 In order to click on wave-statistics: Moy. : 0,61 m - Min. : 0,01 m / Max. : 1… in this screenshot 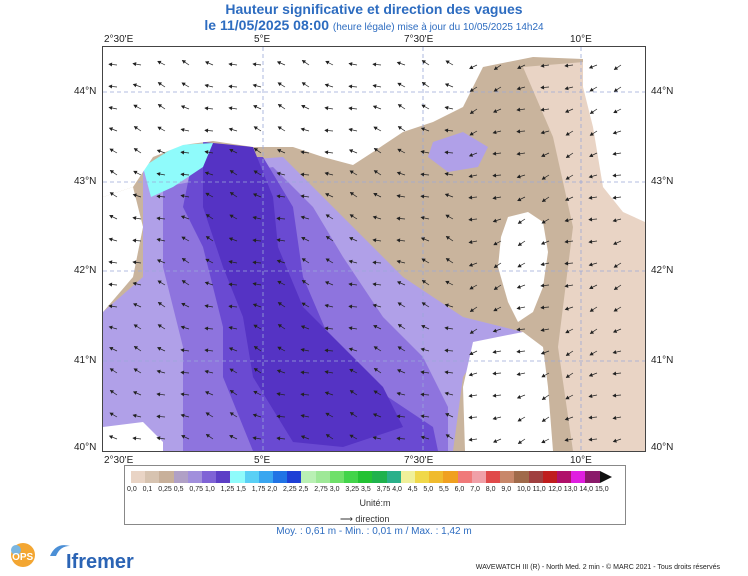, I will do `click(374, 531)`.